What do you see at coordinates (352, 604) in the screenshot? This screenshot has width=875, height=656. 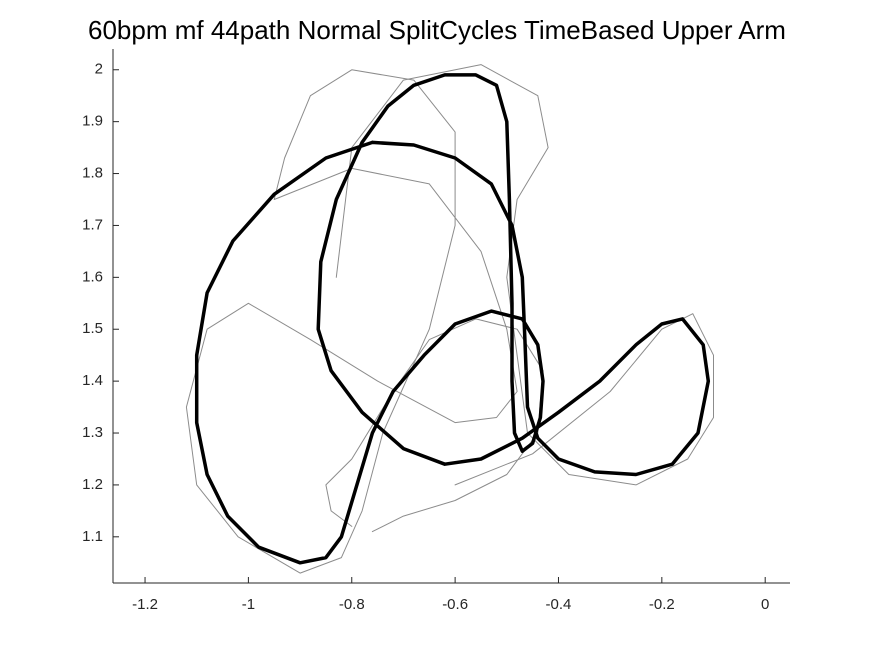 I see `x-tick-label: -0.8` at bounding box center [352, 604].